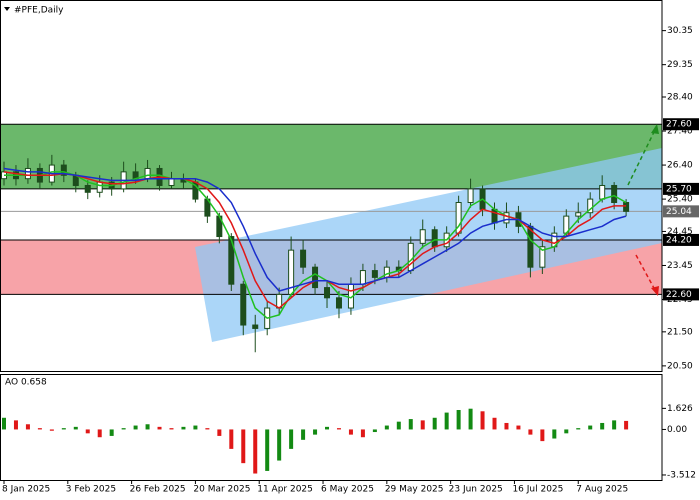  I want to click on ao-tick-label: -3.512, so click(681, 475).